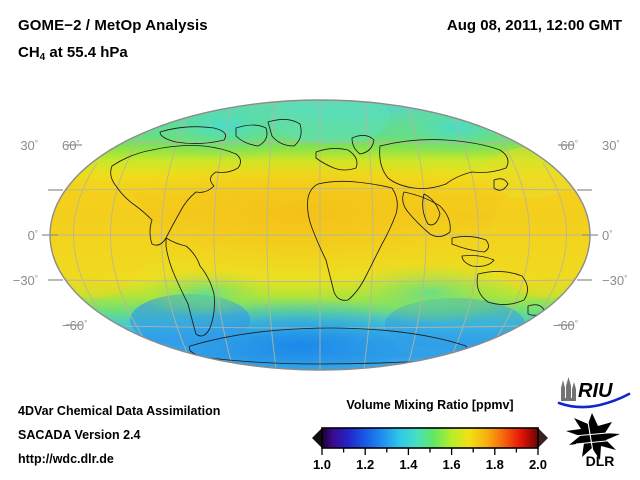 This screenshot has height=480, width=640. I want to click on species-prefix: CH, so click(29, 52).